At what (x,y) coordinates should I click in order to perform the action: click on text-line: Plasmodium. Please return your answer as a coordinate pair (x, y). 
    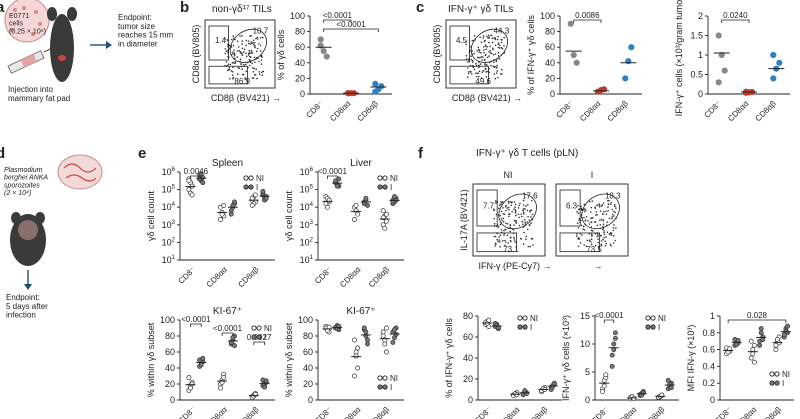
    Looking at the image, I should click on (23, 170).